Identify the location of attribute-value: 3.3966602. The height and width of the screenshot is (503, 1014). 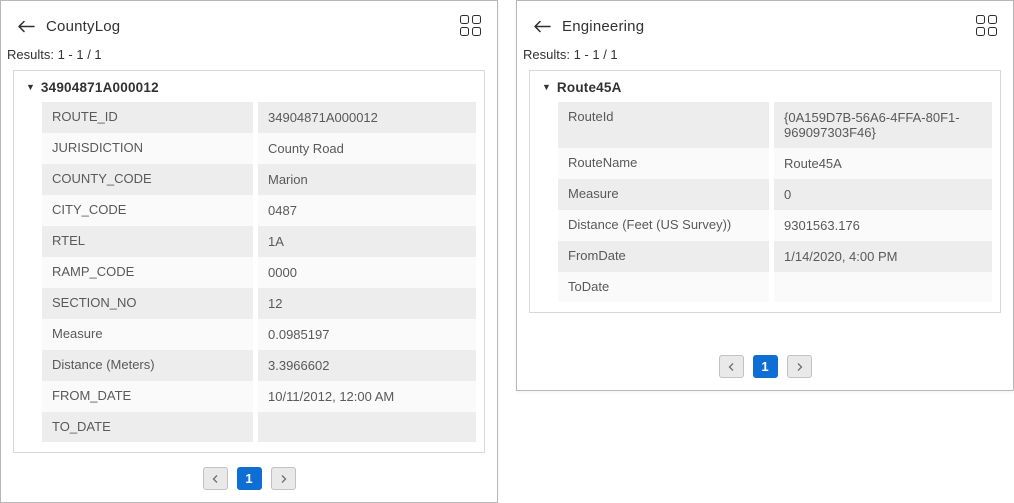
(367, 365).